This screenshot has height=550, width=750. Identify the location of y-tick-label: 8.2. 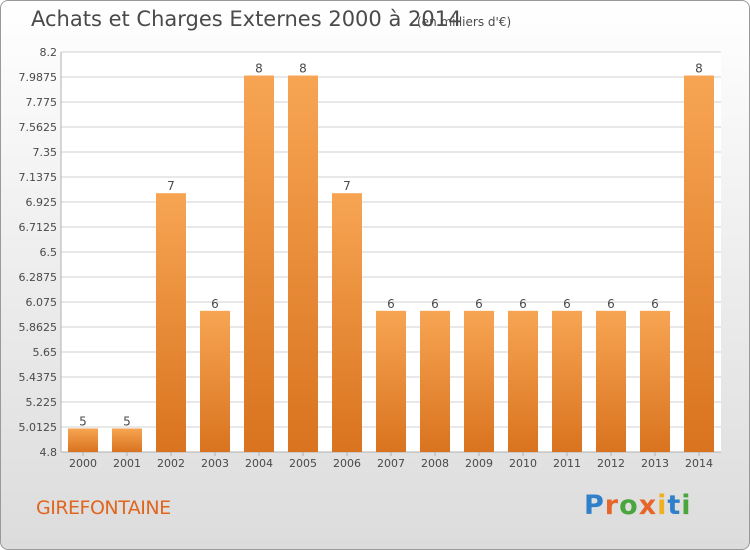
(49, 52).